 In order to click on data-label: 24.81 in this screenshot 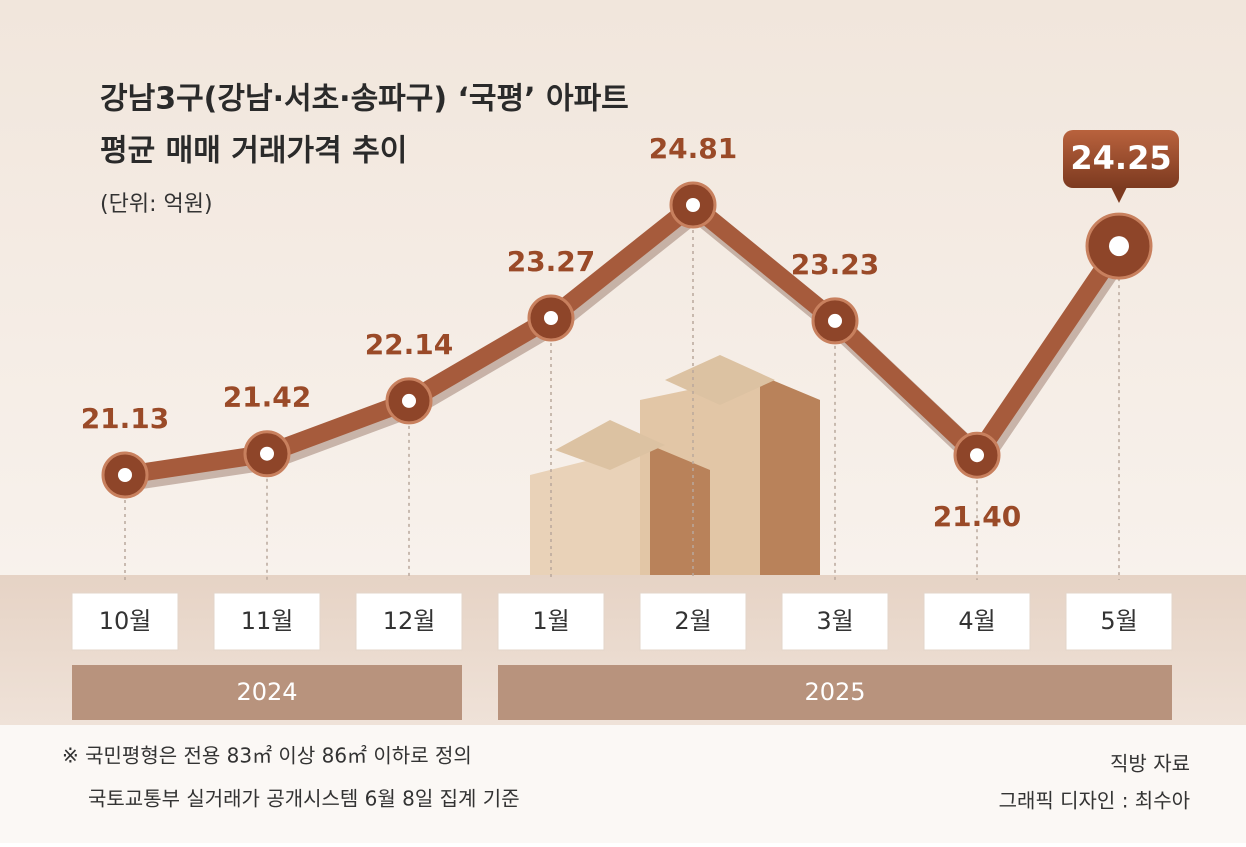, I will do `click(693, 148)`.